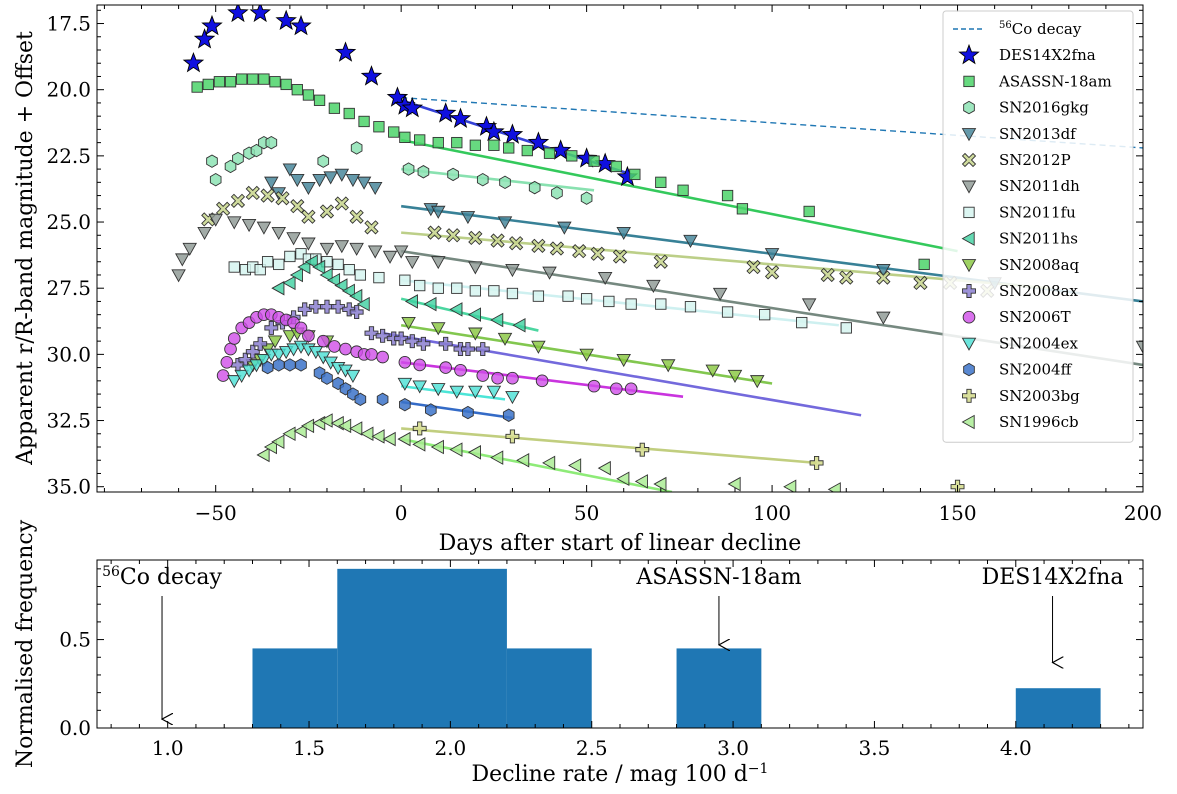  Describe the element at coordinates (733, 748) in the screenshot. I see `x-tick-label: 3.0` at that location.